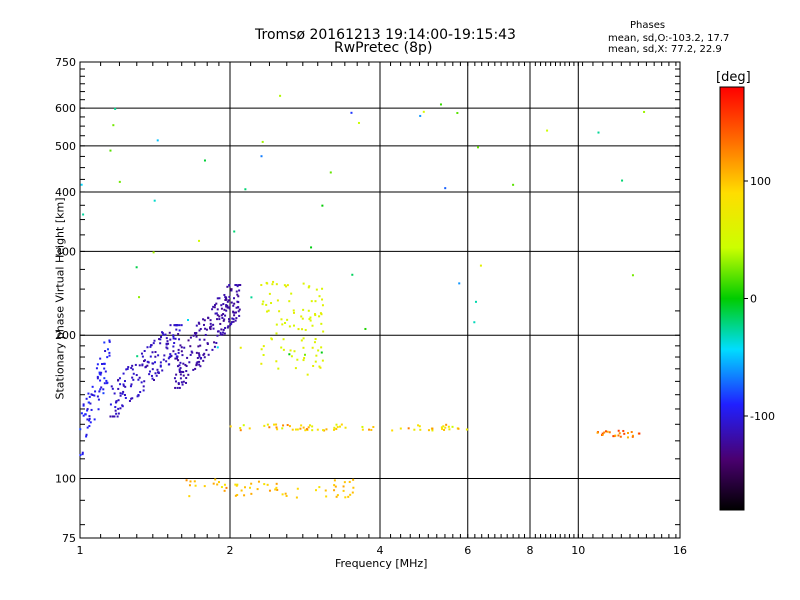 Image resolution: width=800 pixels, height=600 pixels. Describe the element at coordinates (578, 550) in the screenshot. I see `x-tick-label: 10` at that location.